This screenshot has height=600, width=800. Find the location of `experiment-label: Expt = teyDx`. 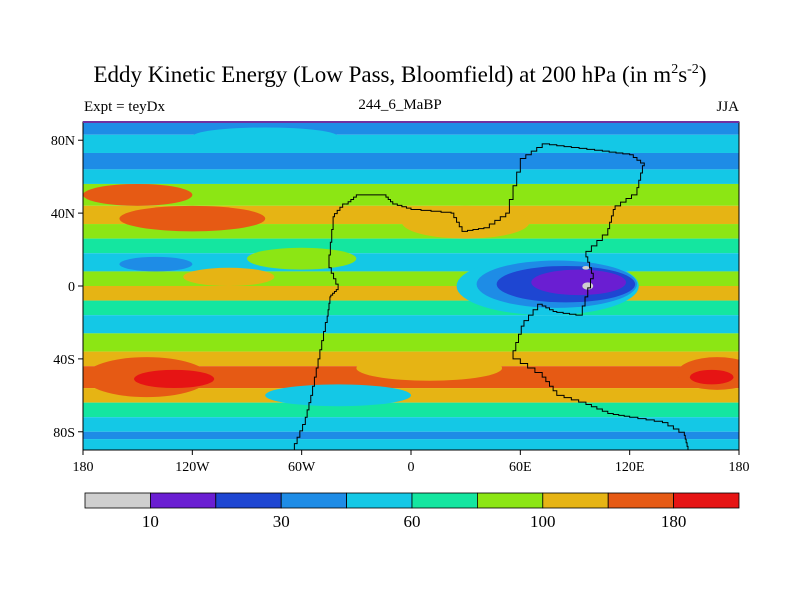

experiment-label: Expt = teyDx is located at coordinates (124, 107).